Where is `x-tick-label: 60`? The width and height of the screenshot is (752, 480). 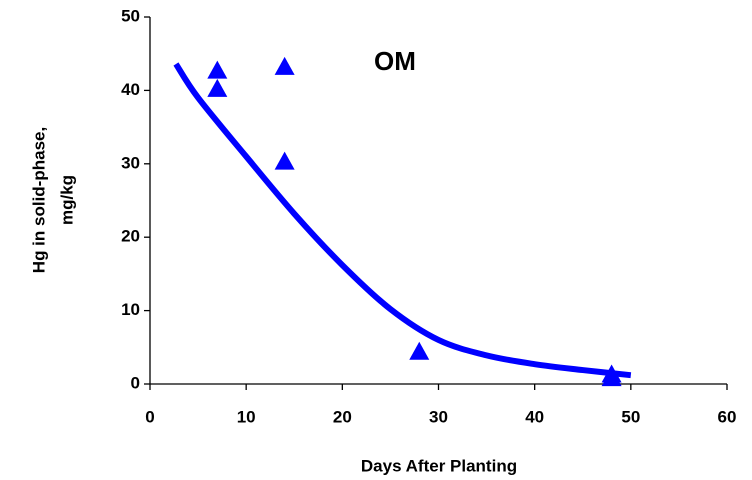 x-tick-label: 60 is located at coordinates (727, 416).